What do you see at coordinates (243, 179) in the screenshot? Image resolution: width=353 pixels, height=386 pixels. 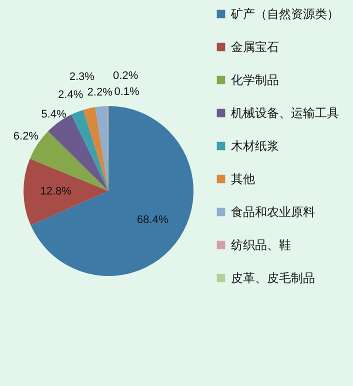 I see `legend-label: 其他` at bounding box center [243, 179].